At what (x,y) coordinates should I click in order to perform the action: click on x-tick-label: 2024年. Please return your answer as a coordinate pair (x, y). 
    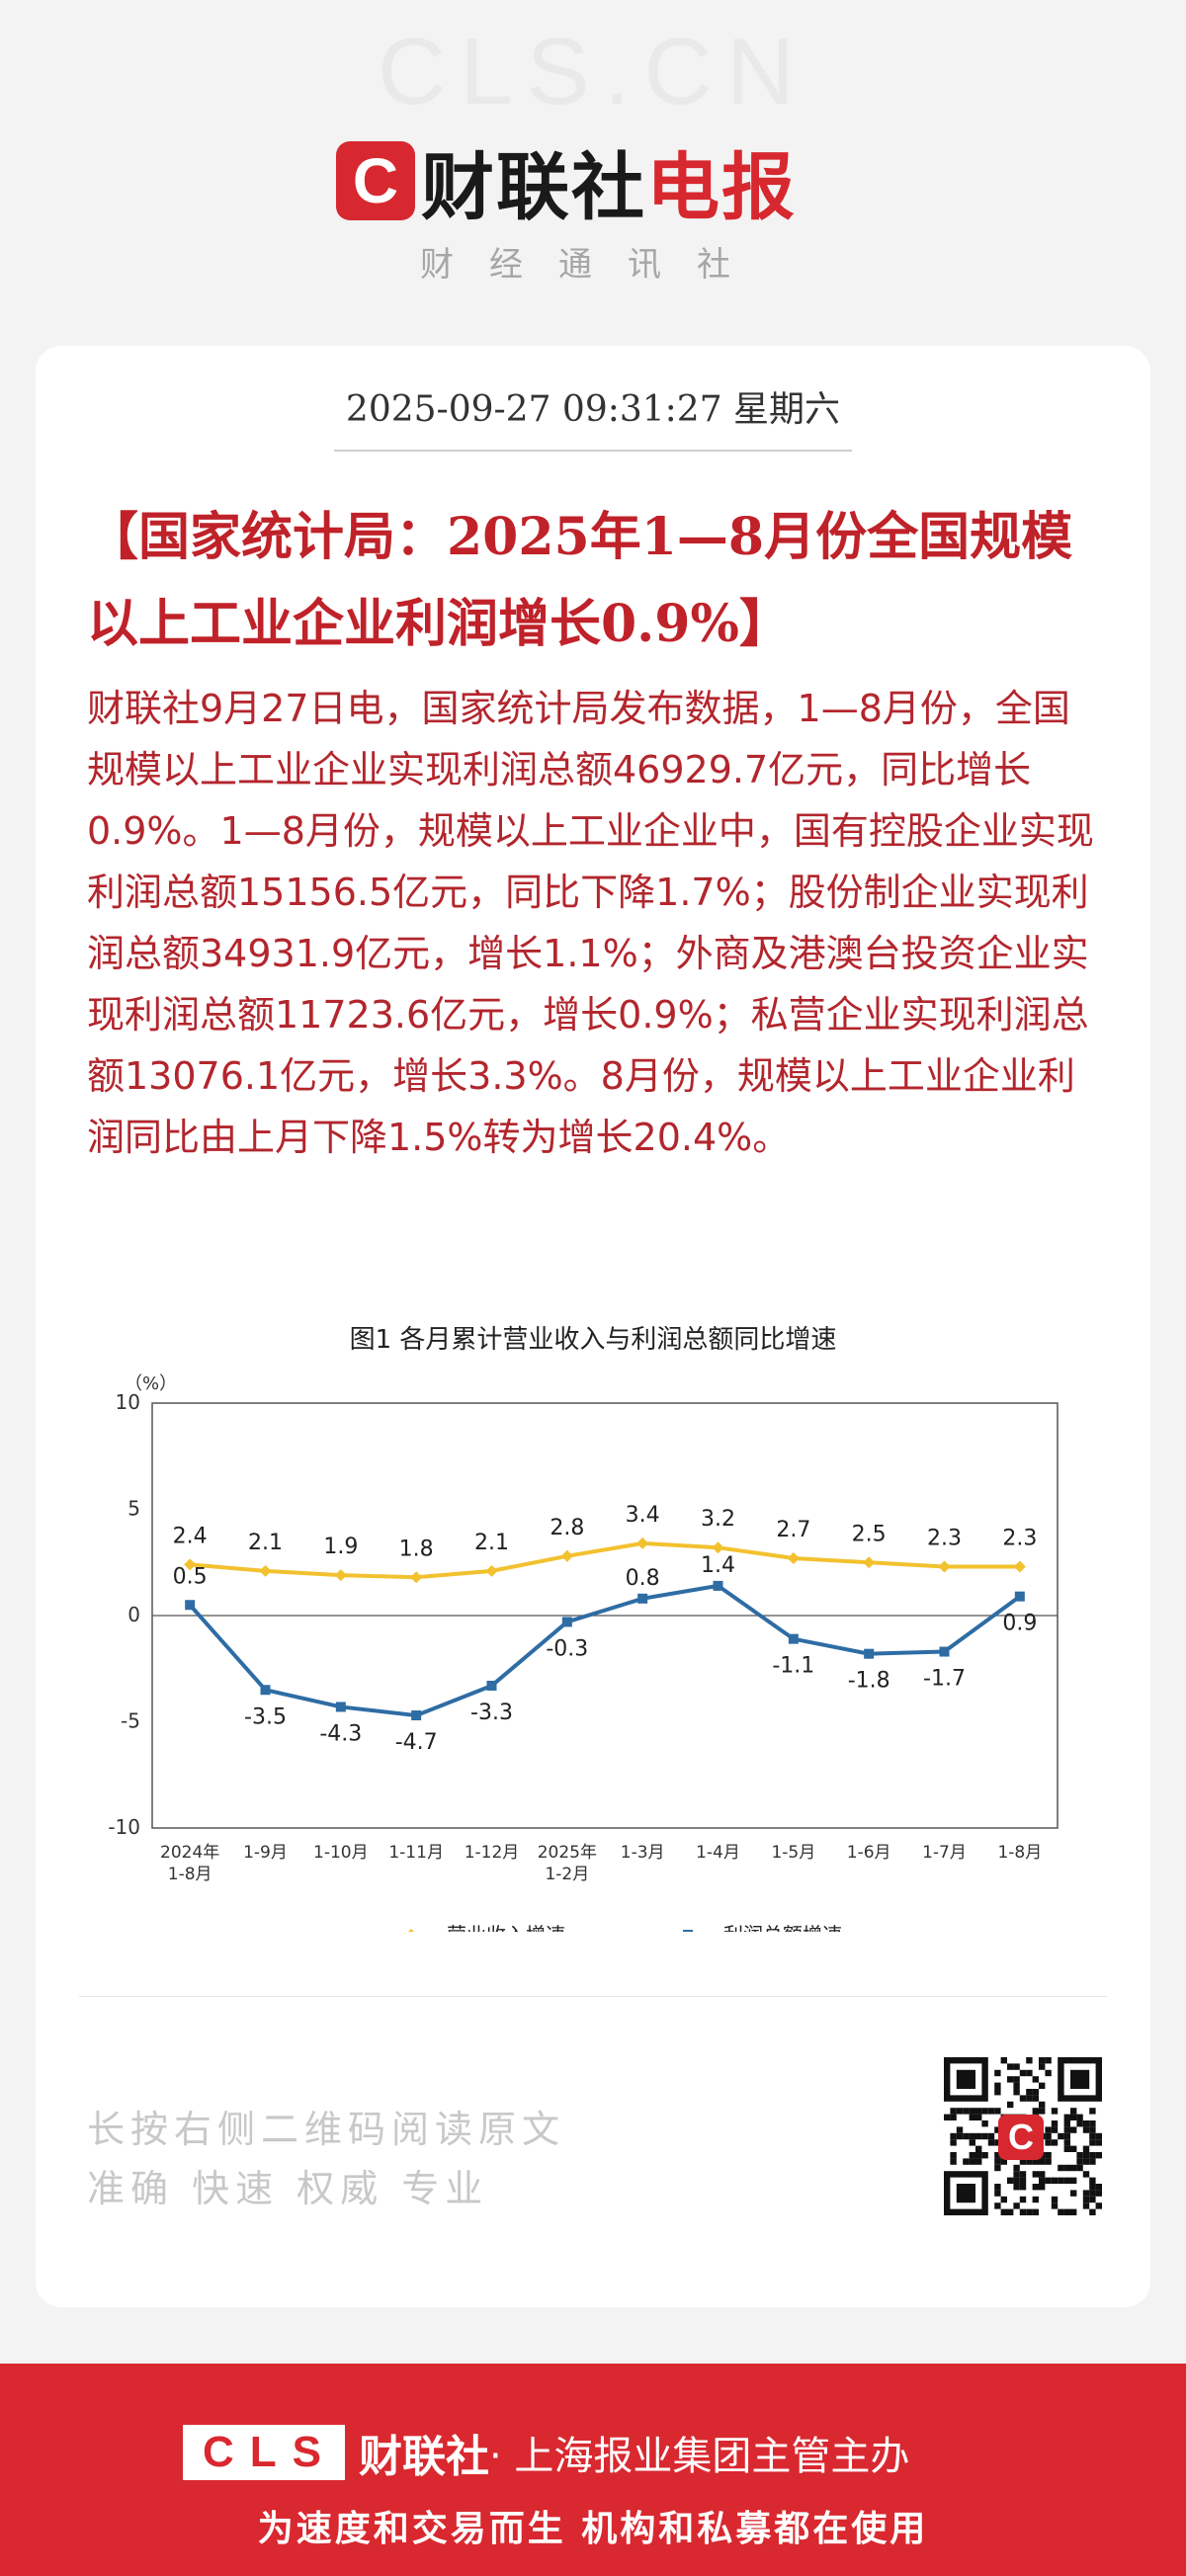
    Looking at the image, I should click on (189, 1853).